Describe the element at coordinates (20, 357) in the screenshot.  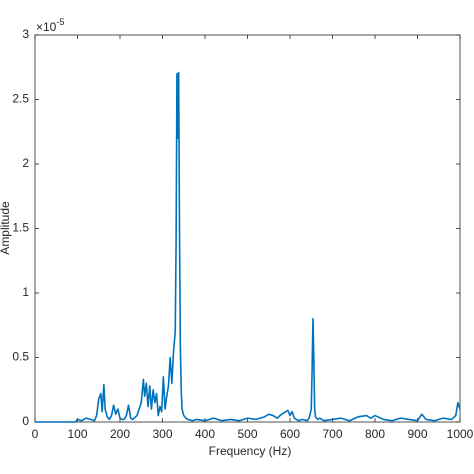
I see `y-tick-label: 0.5` at that location.